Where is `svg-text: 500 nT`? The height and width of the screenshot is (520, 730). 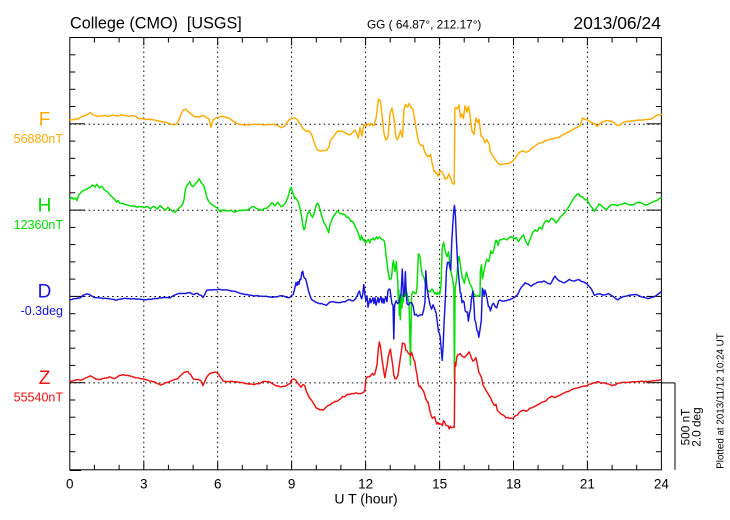 svg-text: 500 nT is located at coordinates (686, 427).